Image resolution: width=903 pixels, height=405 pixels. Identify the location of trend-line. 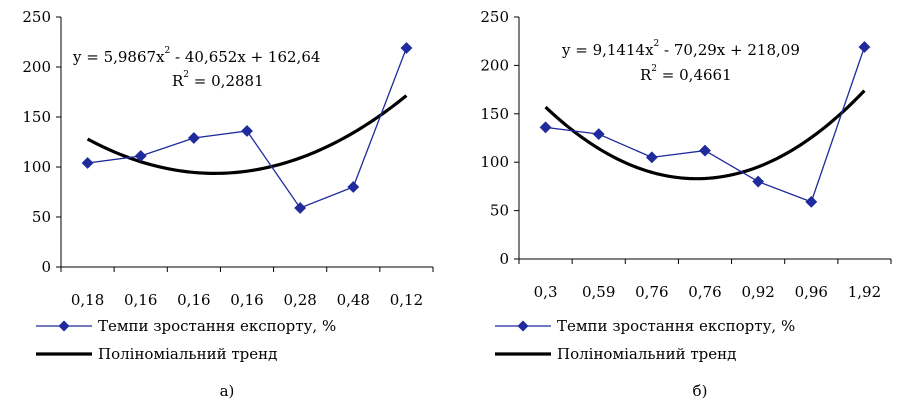
(705, 135).